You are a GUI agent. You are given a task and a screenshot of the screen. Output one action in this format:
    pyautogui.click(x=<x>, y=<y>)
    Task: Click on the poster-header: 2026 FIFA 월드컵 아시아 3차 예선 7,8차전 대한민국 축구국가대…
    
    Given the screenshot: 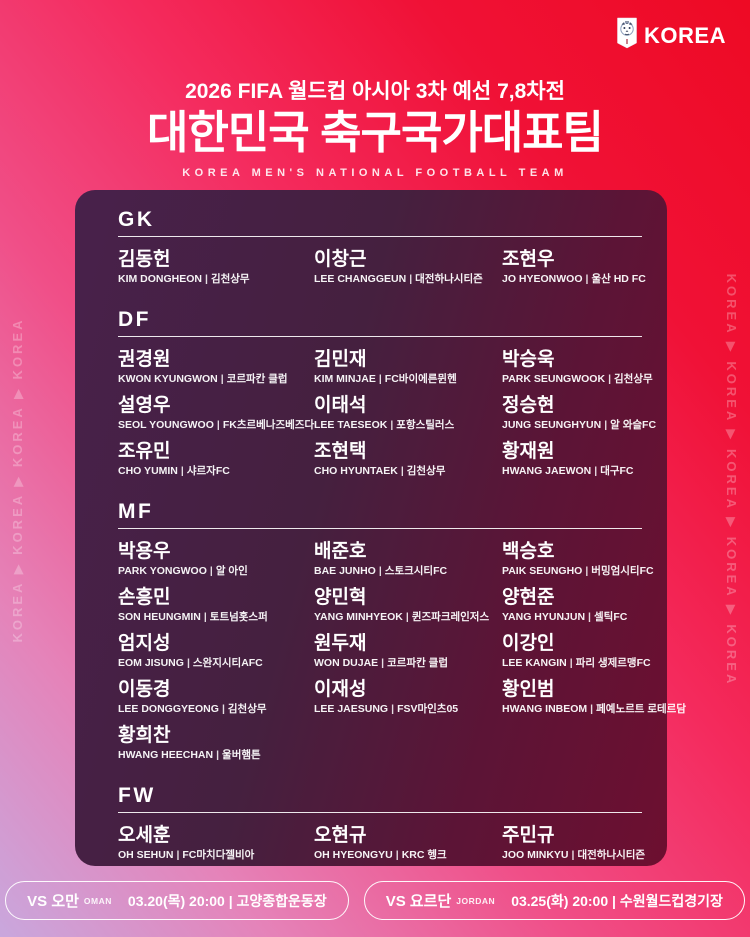 What is the action you would take?
    pyautogui.click(x=375, y=128)
    